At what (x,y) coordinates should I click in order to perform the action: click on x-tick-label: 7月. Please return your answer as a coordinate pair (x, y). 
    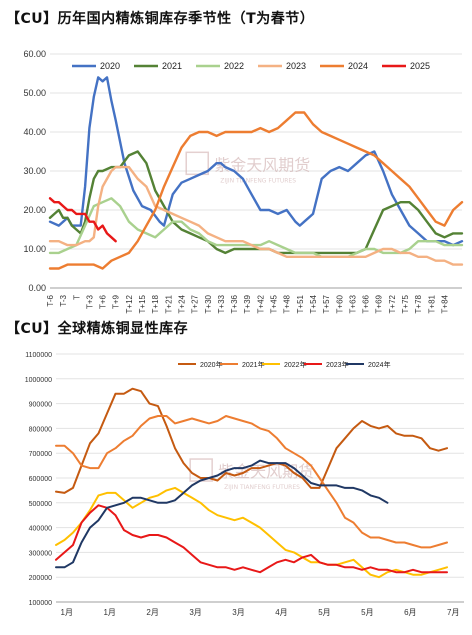
    Looking at the image, I should click on (453, 612).